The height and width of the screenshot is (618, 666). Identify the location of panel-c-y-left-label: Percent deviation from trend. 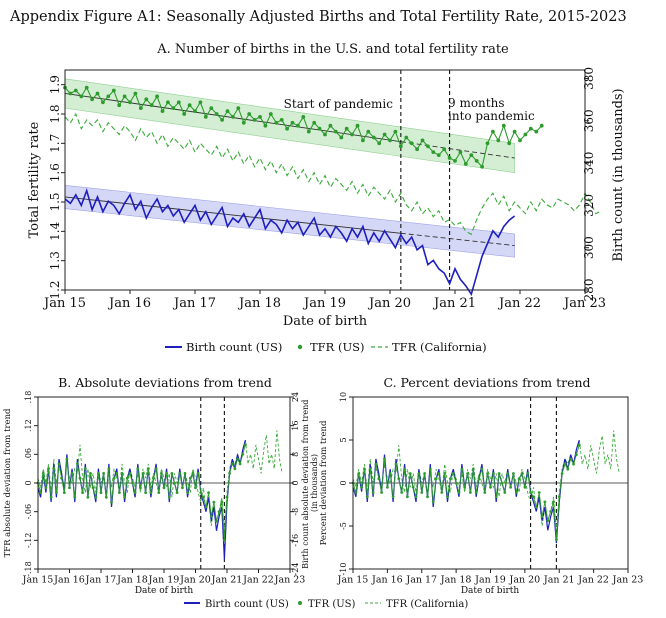
(324, 482).